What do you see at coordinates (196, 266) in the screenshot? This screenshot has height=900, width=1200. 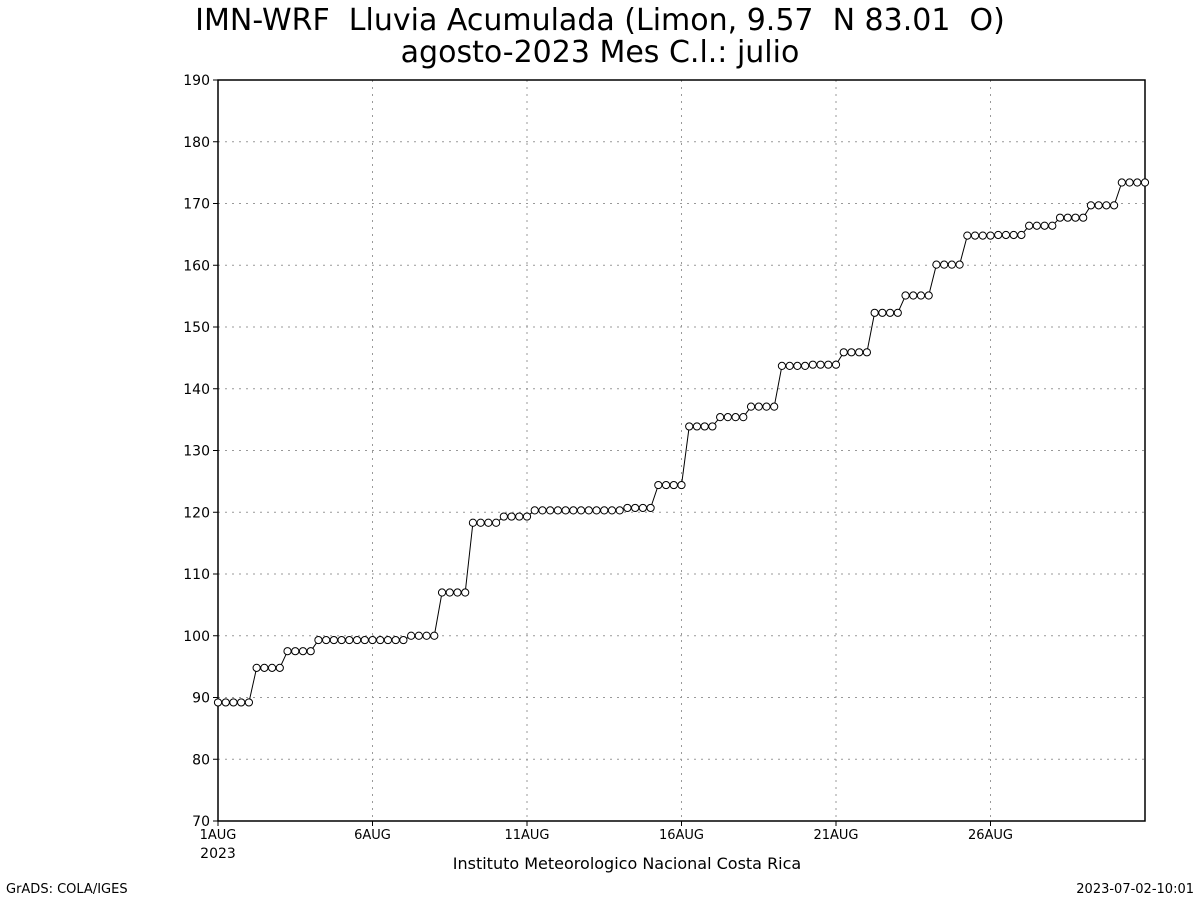 I see `y-tick-label: 160` at bounding box center [196, 266].